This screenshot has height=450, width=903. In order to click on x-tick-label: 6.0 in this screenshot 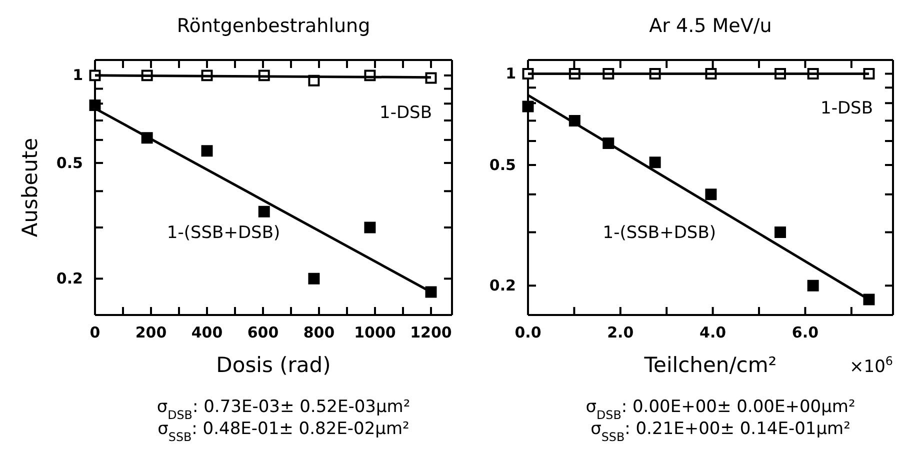, I will do `click(805, 333)`.